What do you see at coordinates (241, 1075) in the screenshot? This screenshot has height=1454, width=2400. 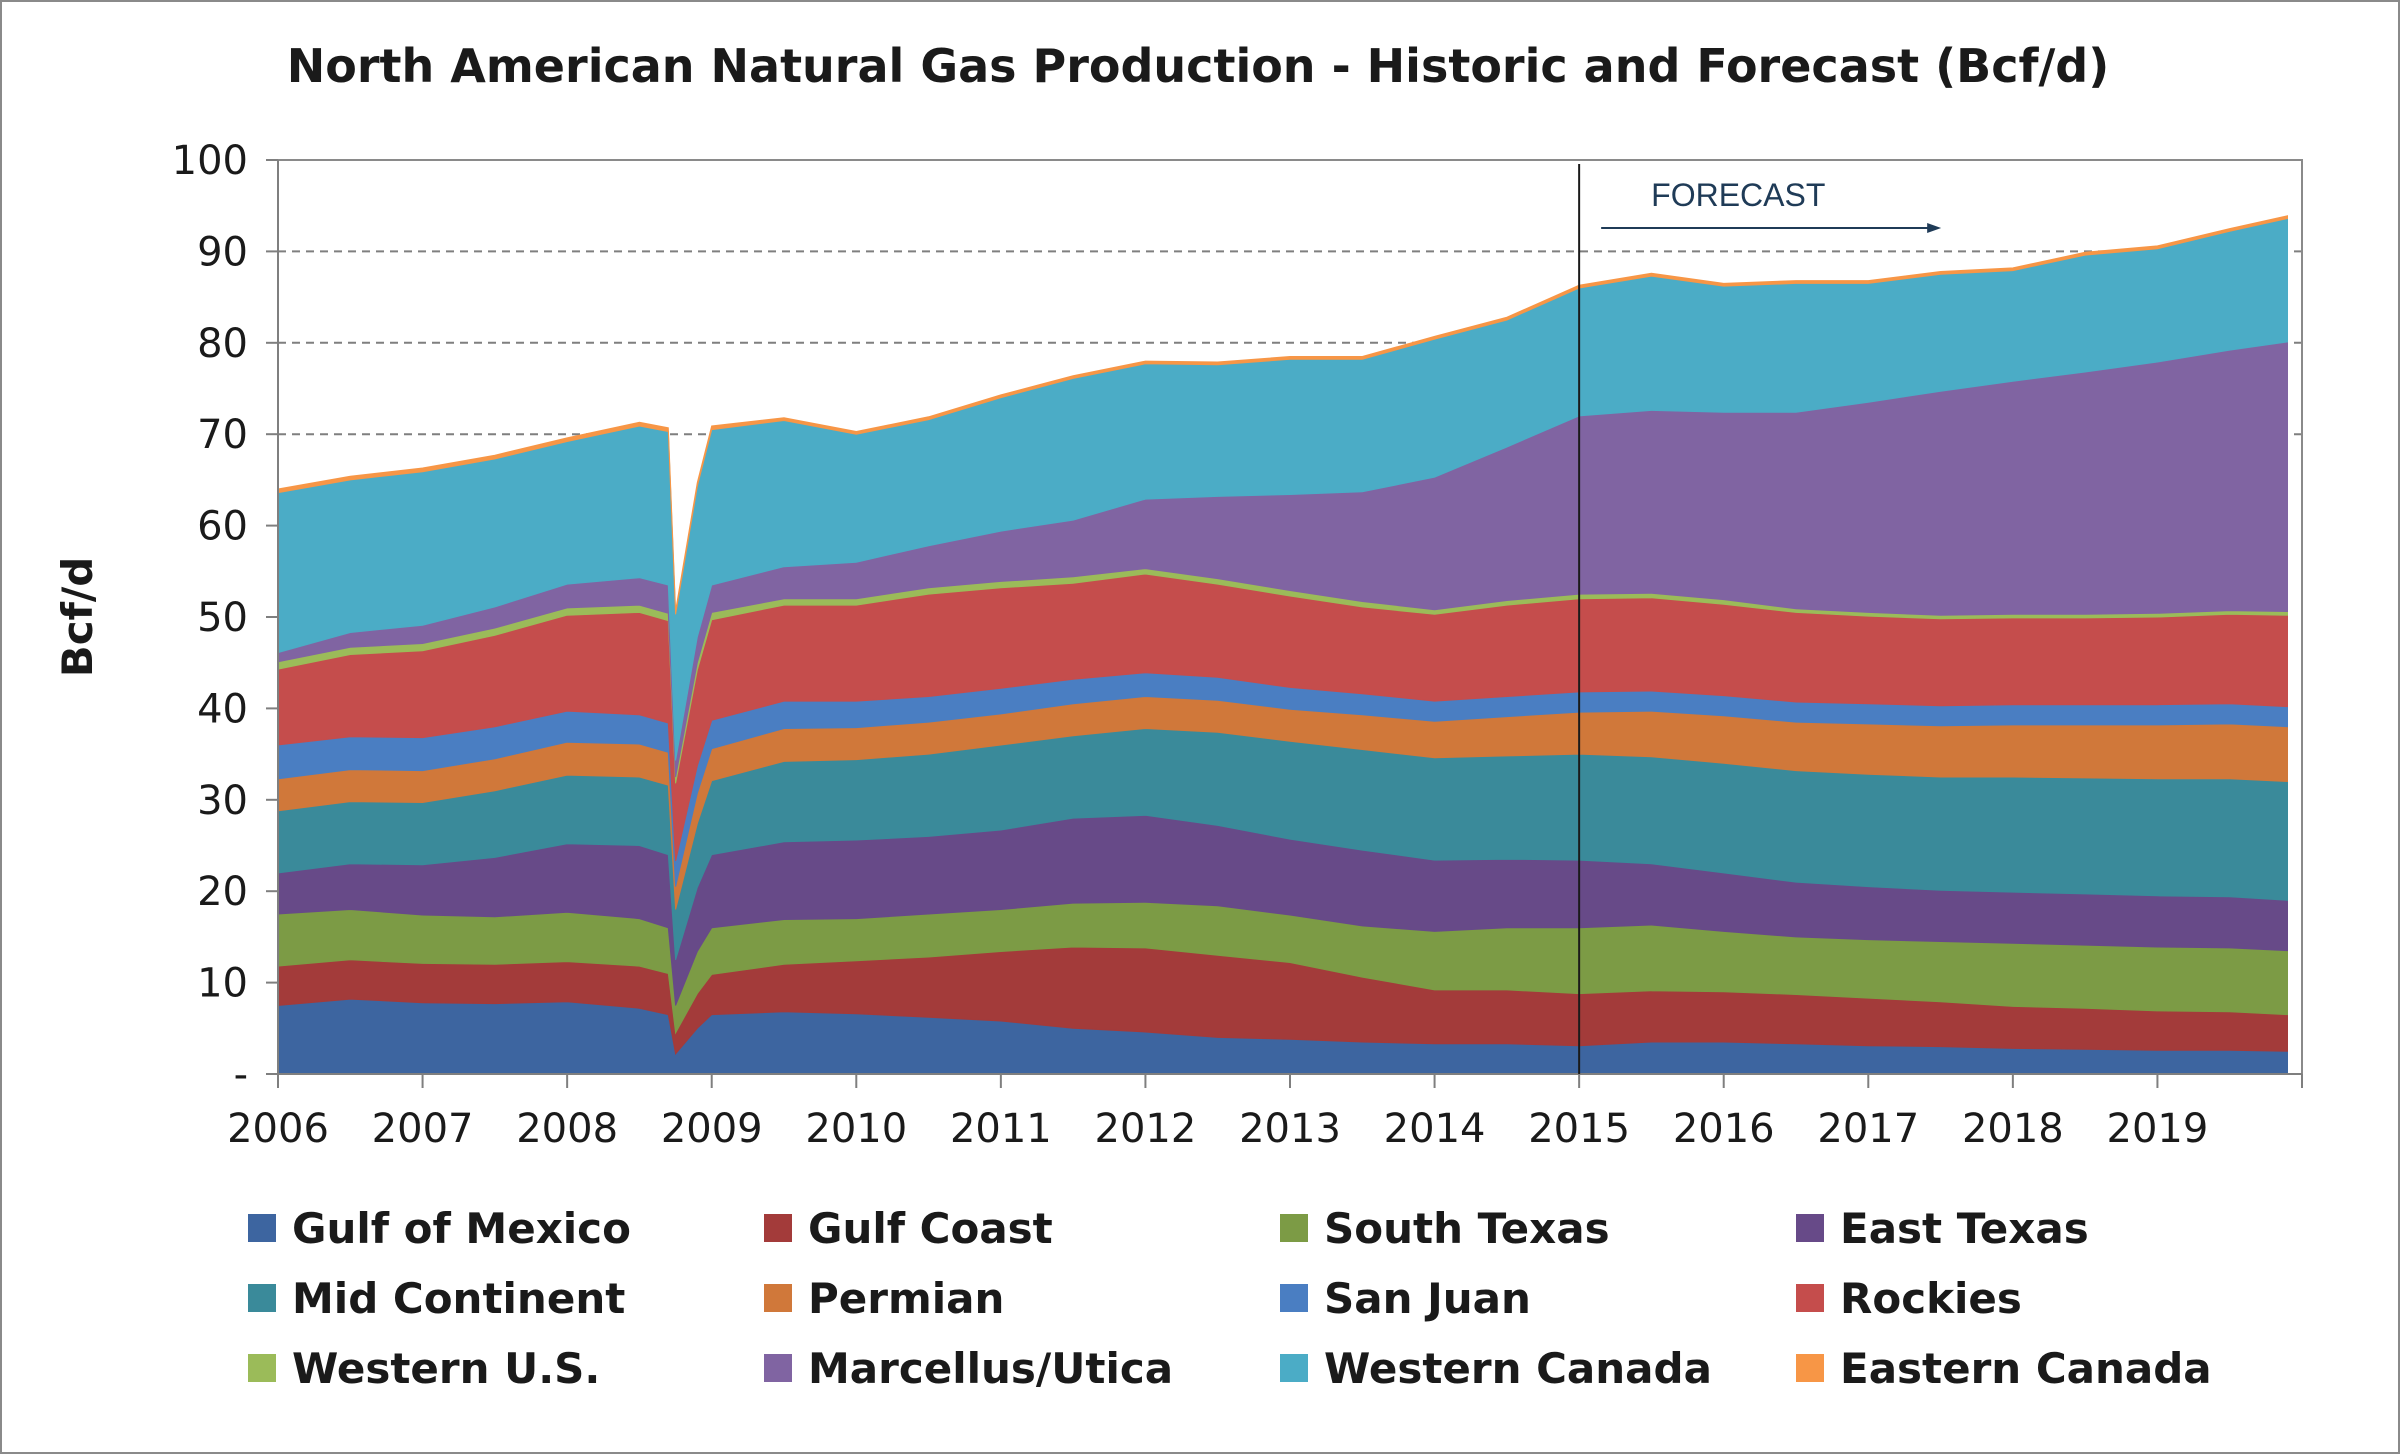 I see `y-tick-label: -` at bounding box center [241, 1075].